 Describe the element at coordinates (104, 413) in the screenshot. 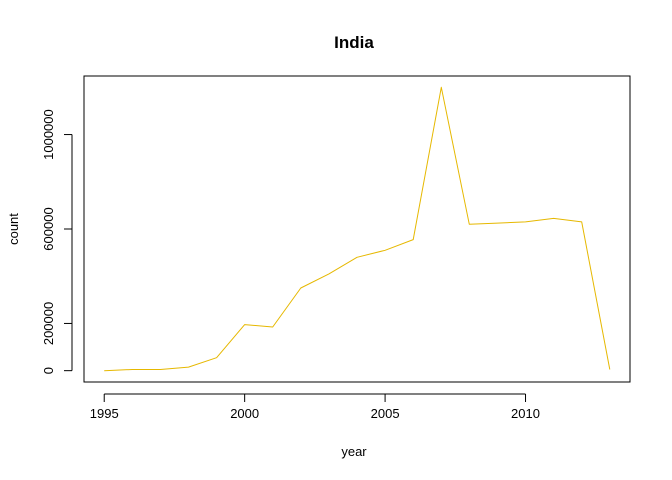

I see `x-tick-label: 1995` at that location.